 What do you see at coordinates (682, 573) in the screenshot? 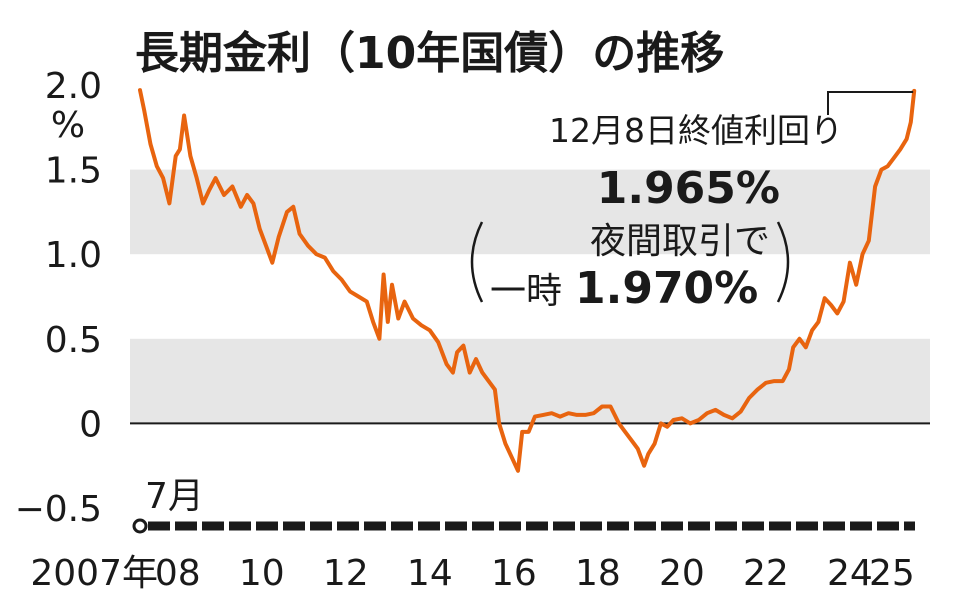
I see `x-tick-label: 20` at bounding box center [682, 573].